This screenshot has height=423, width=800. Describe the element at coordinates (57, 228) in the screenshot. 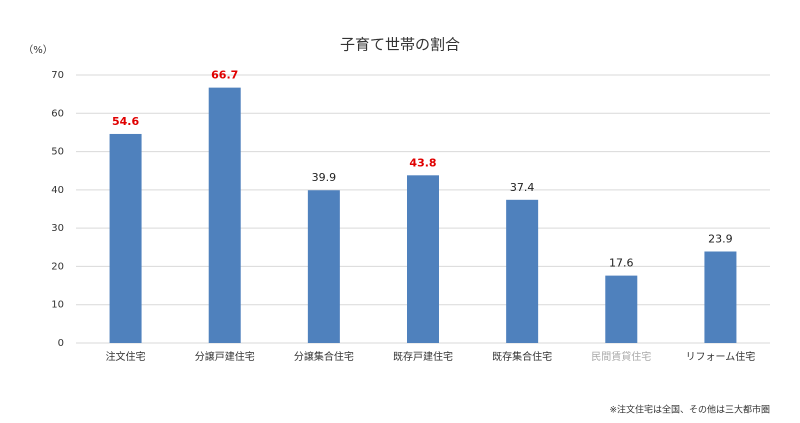

I see `y-tick-label: 30` at that location.